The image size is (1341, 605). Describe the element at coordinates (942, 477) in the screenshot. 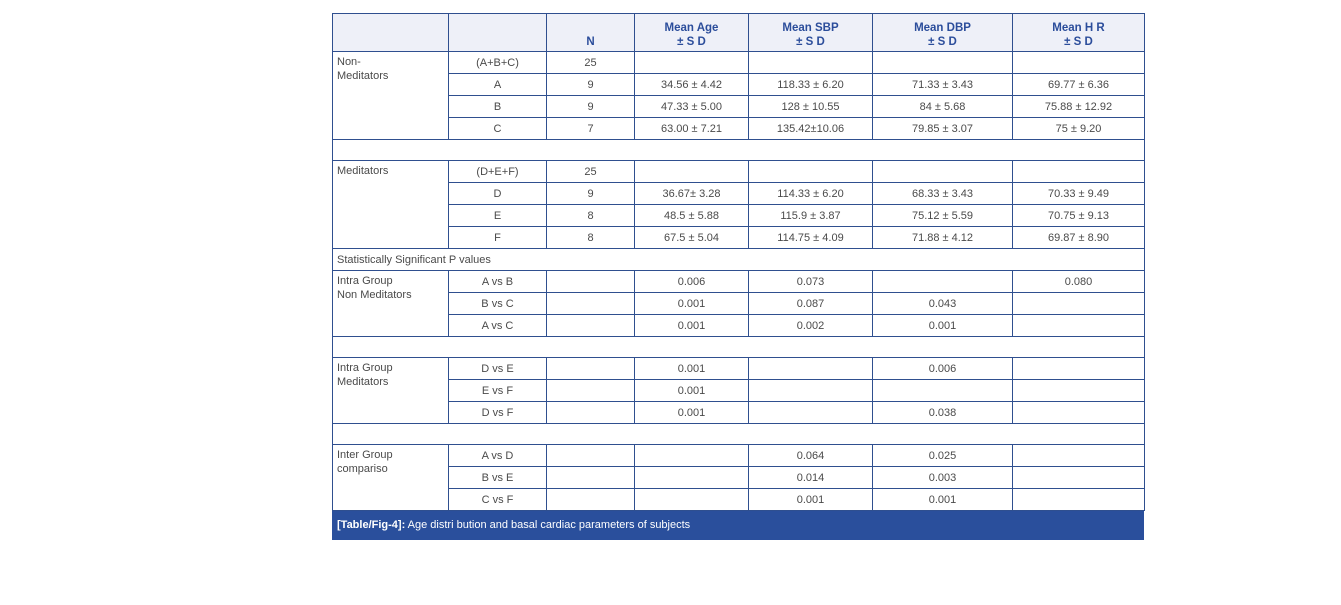

I see `table-cell: 0.003` at that location.